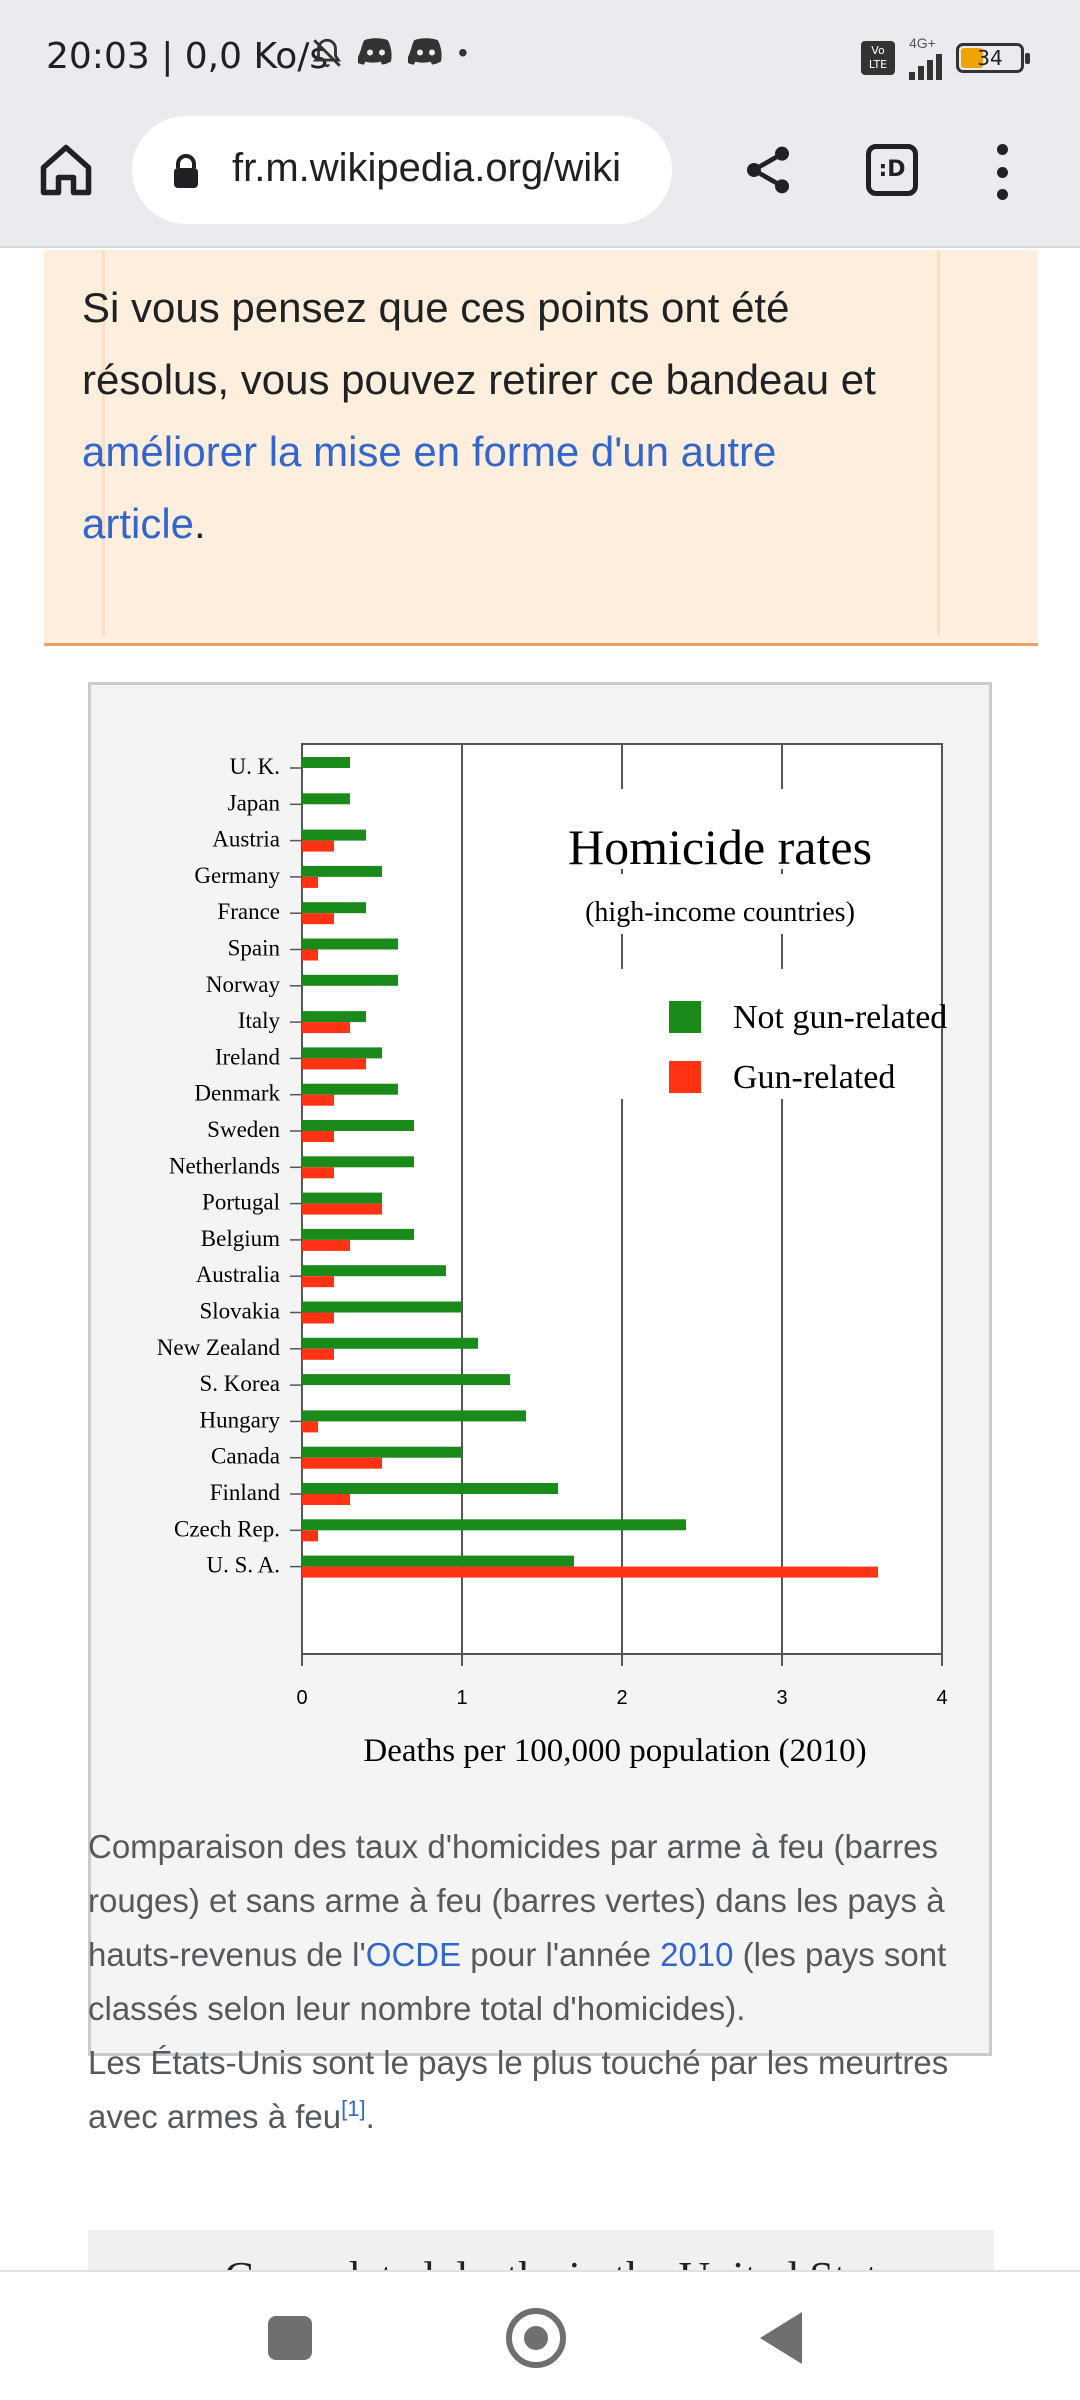  Describe the element at coordinates (540, 55) in the screenshot. I see `status-bar: 20:03 | 0,0 Ko/s • Vo LTE 4G+` at that location.